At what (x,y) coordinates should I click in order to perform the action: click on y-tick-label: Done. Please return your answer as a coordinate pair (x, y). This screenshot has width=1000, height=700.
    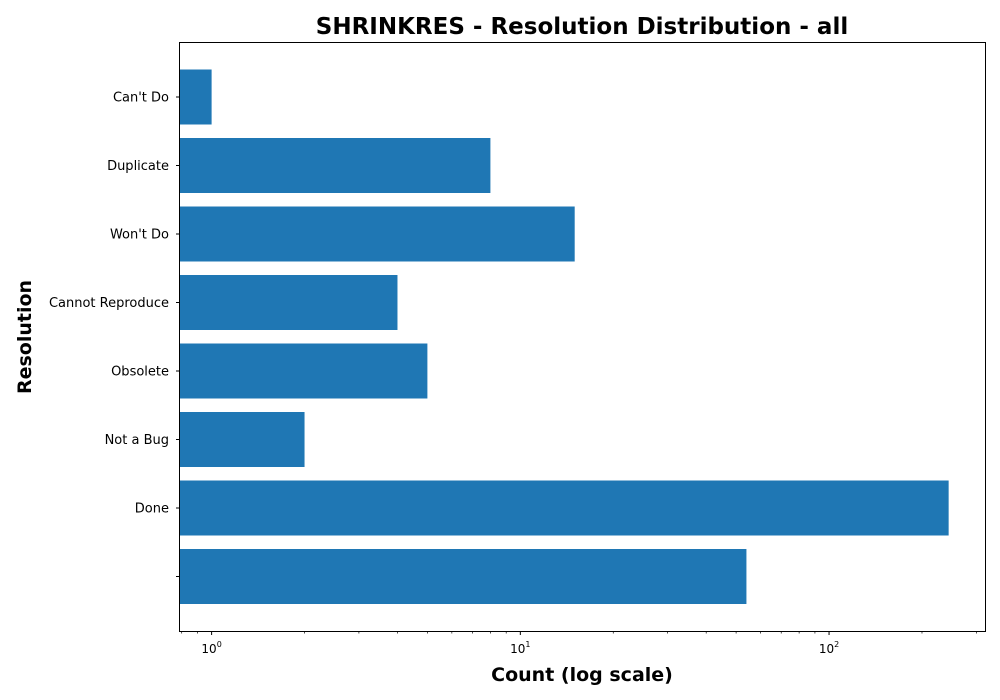
    Looking at the image, I should click on (152, 509).